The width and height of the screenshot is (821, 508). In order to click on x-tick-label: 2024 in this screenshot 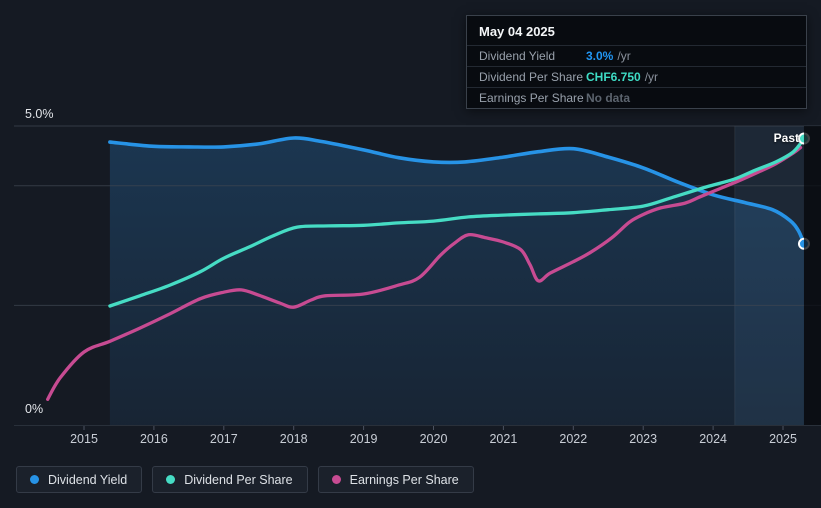, I will do `click(713, 439)`.